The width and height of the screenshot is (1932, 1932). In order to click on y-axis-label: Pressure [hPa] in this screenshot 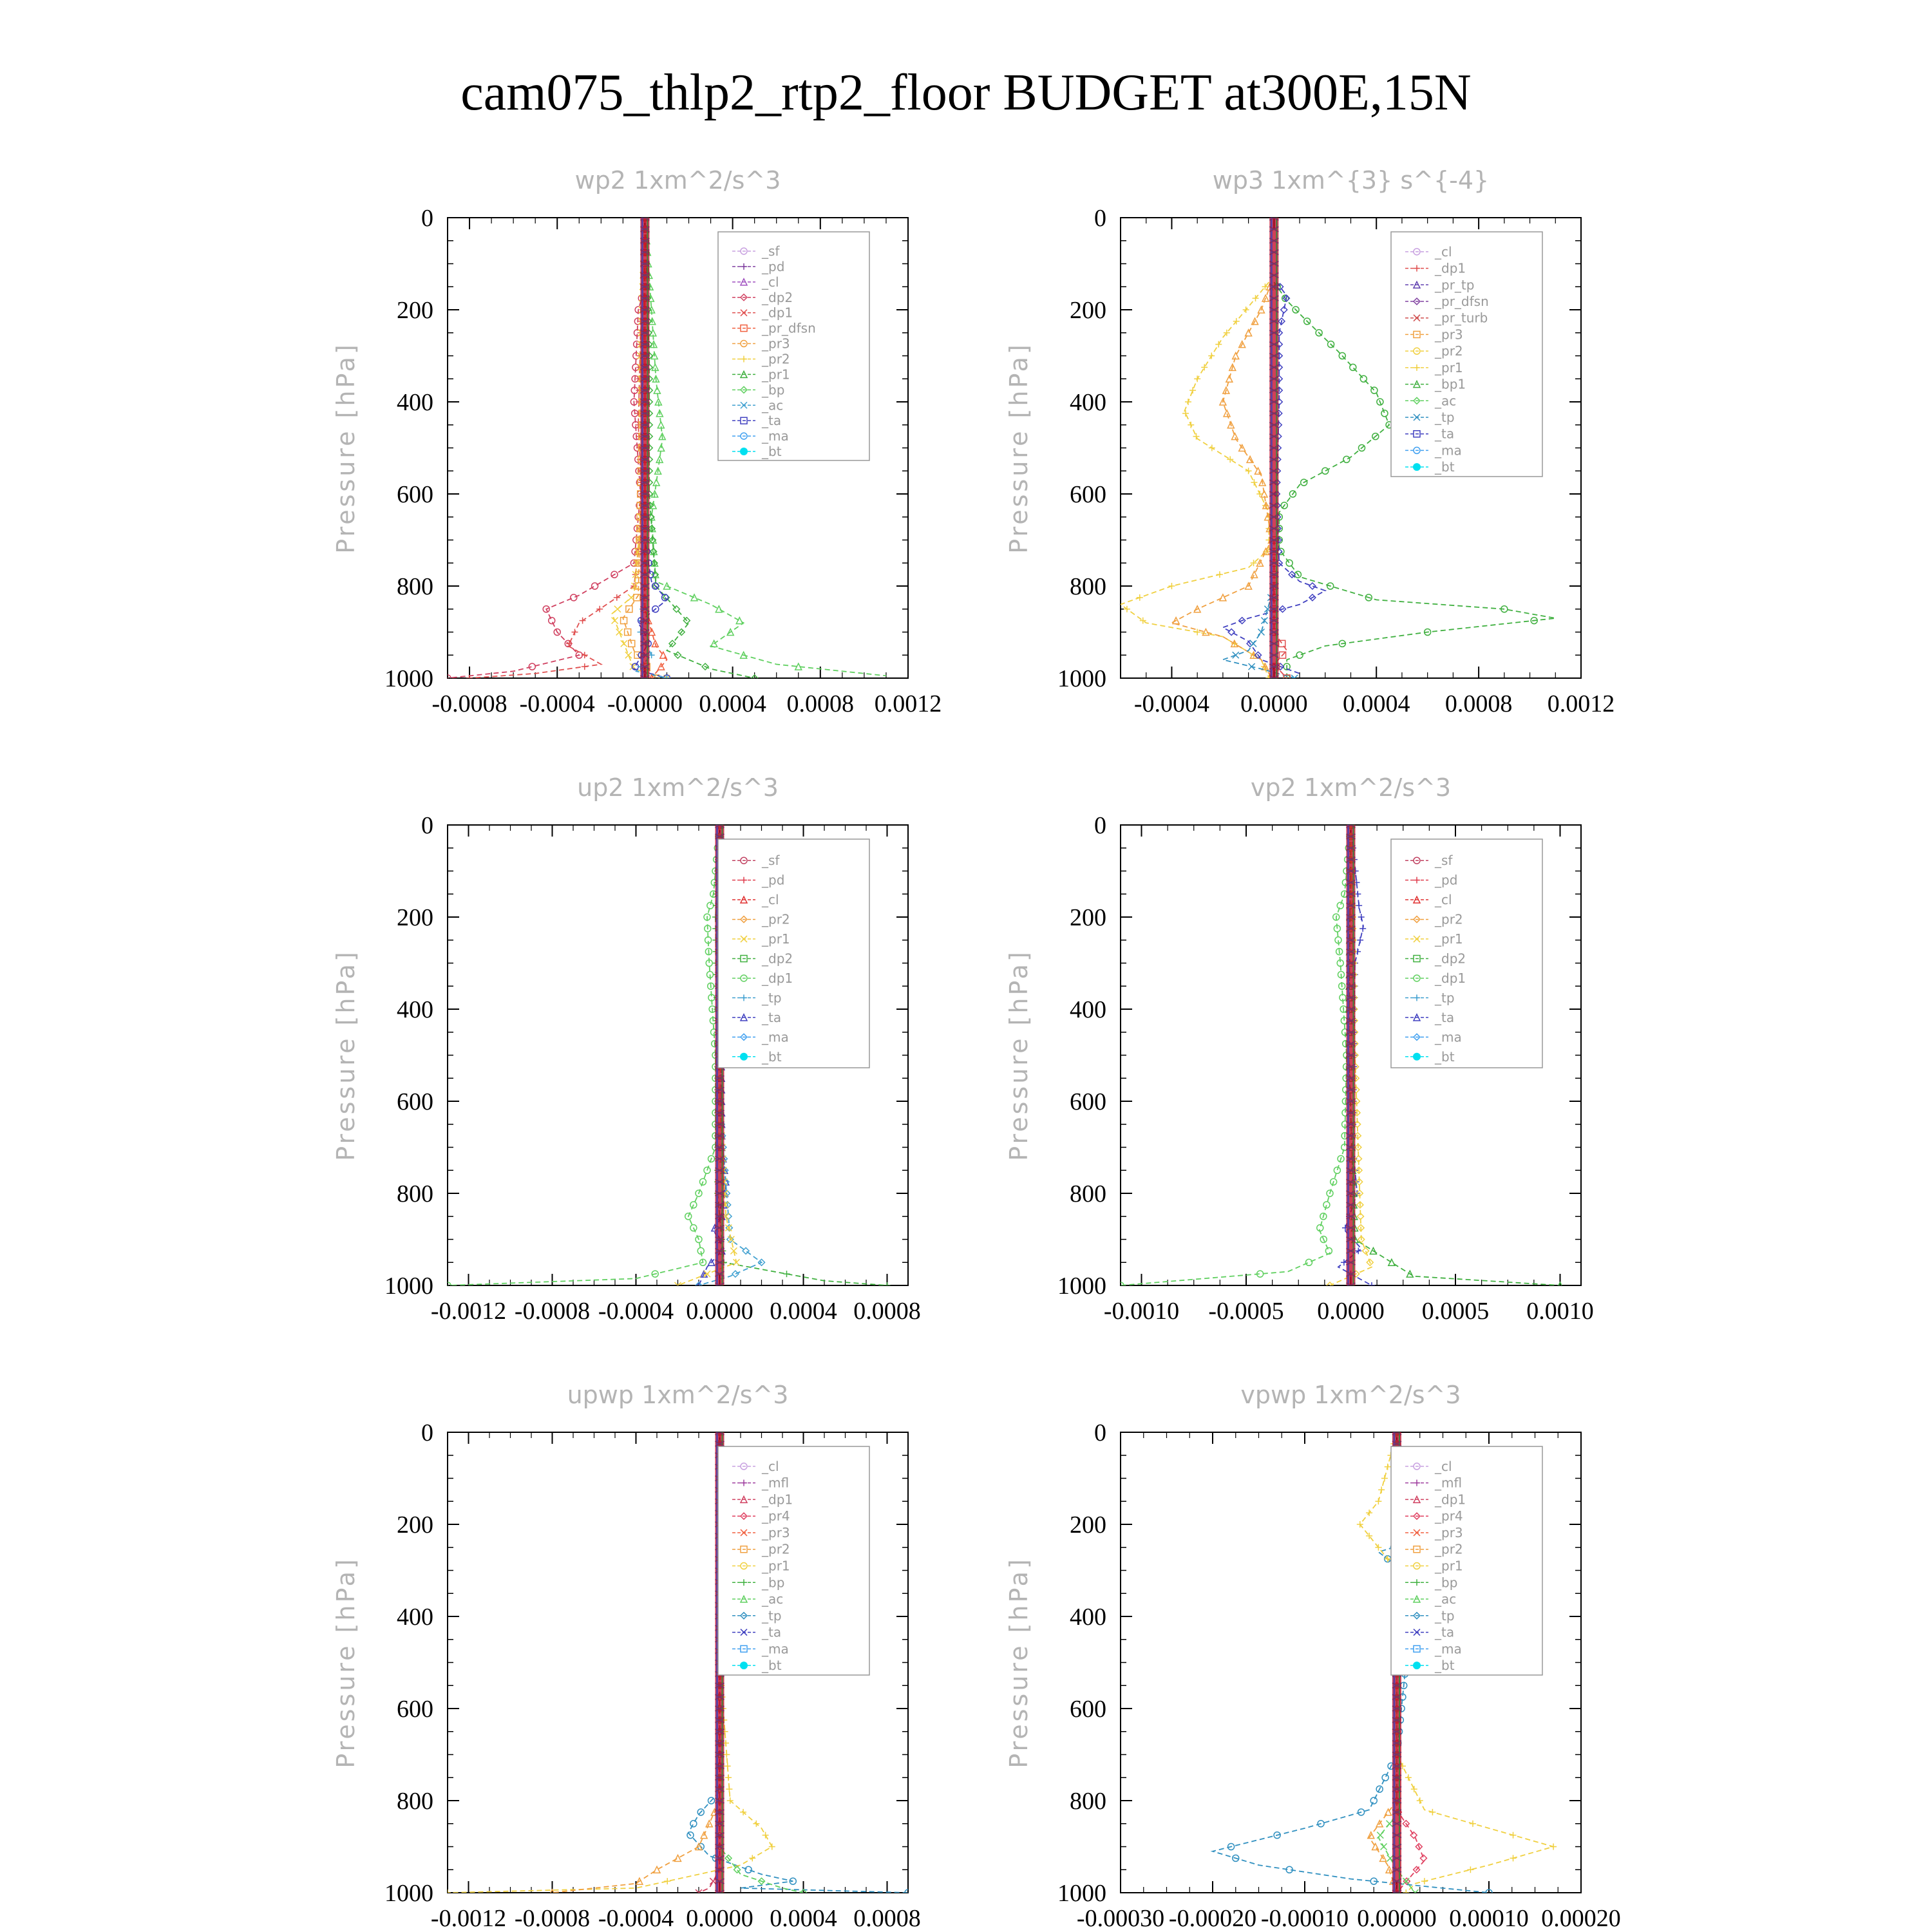, I will do `click(346, 1663)`.